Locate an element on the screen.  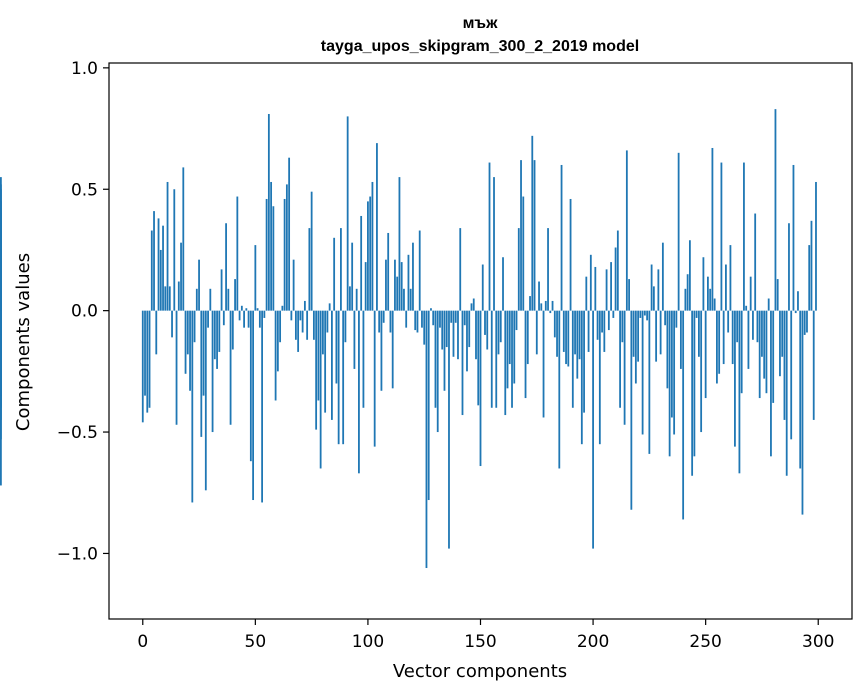
y-tick-label: −1.0 is located at coordinates (77, 554).